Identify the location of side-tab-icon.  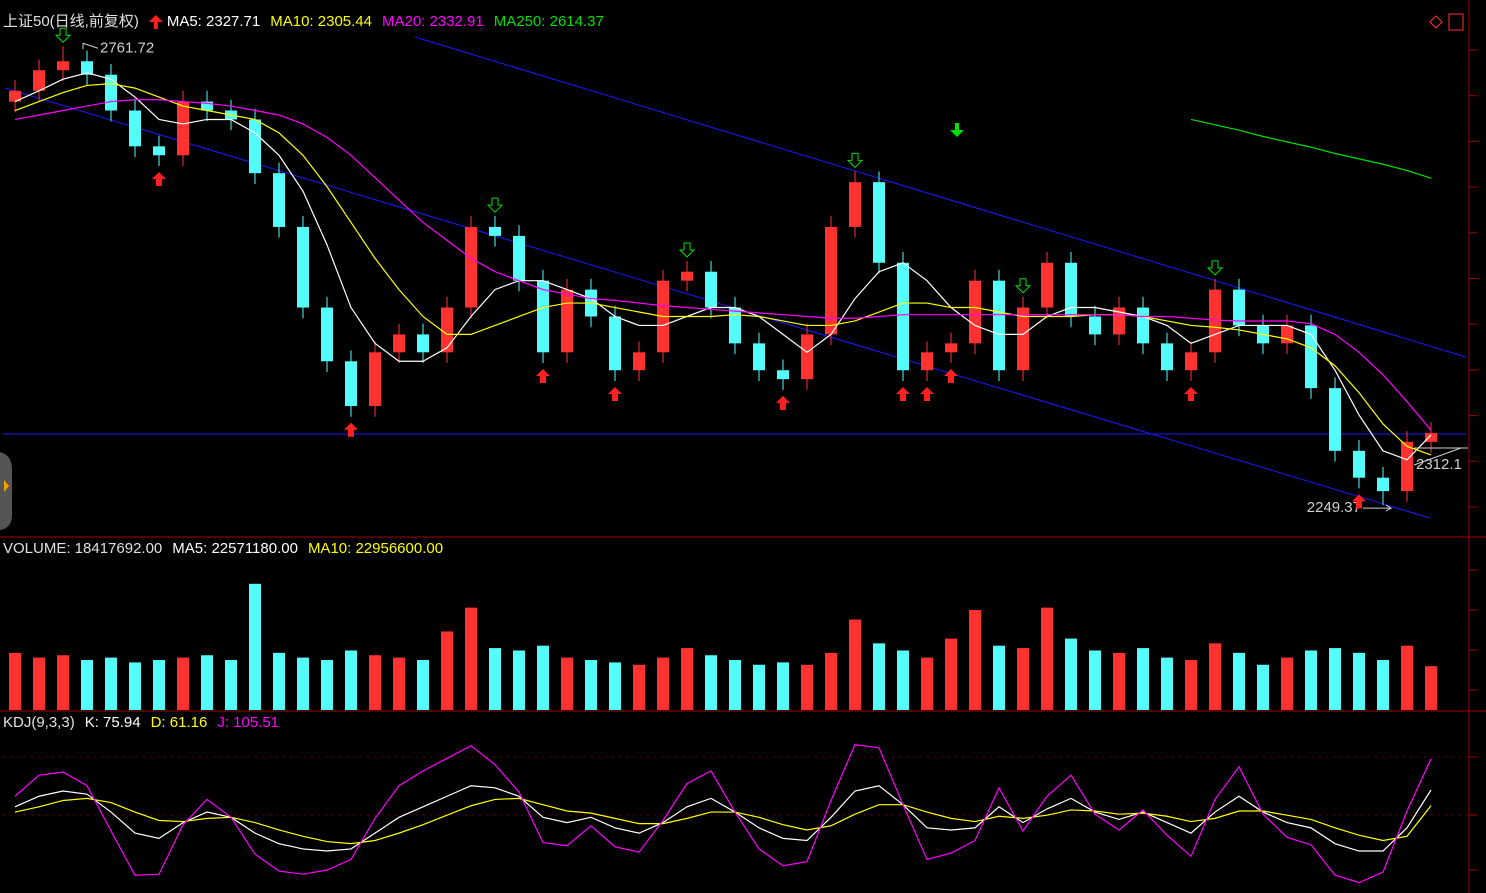
(6, 486).